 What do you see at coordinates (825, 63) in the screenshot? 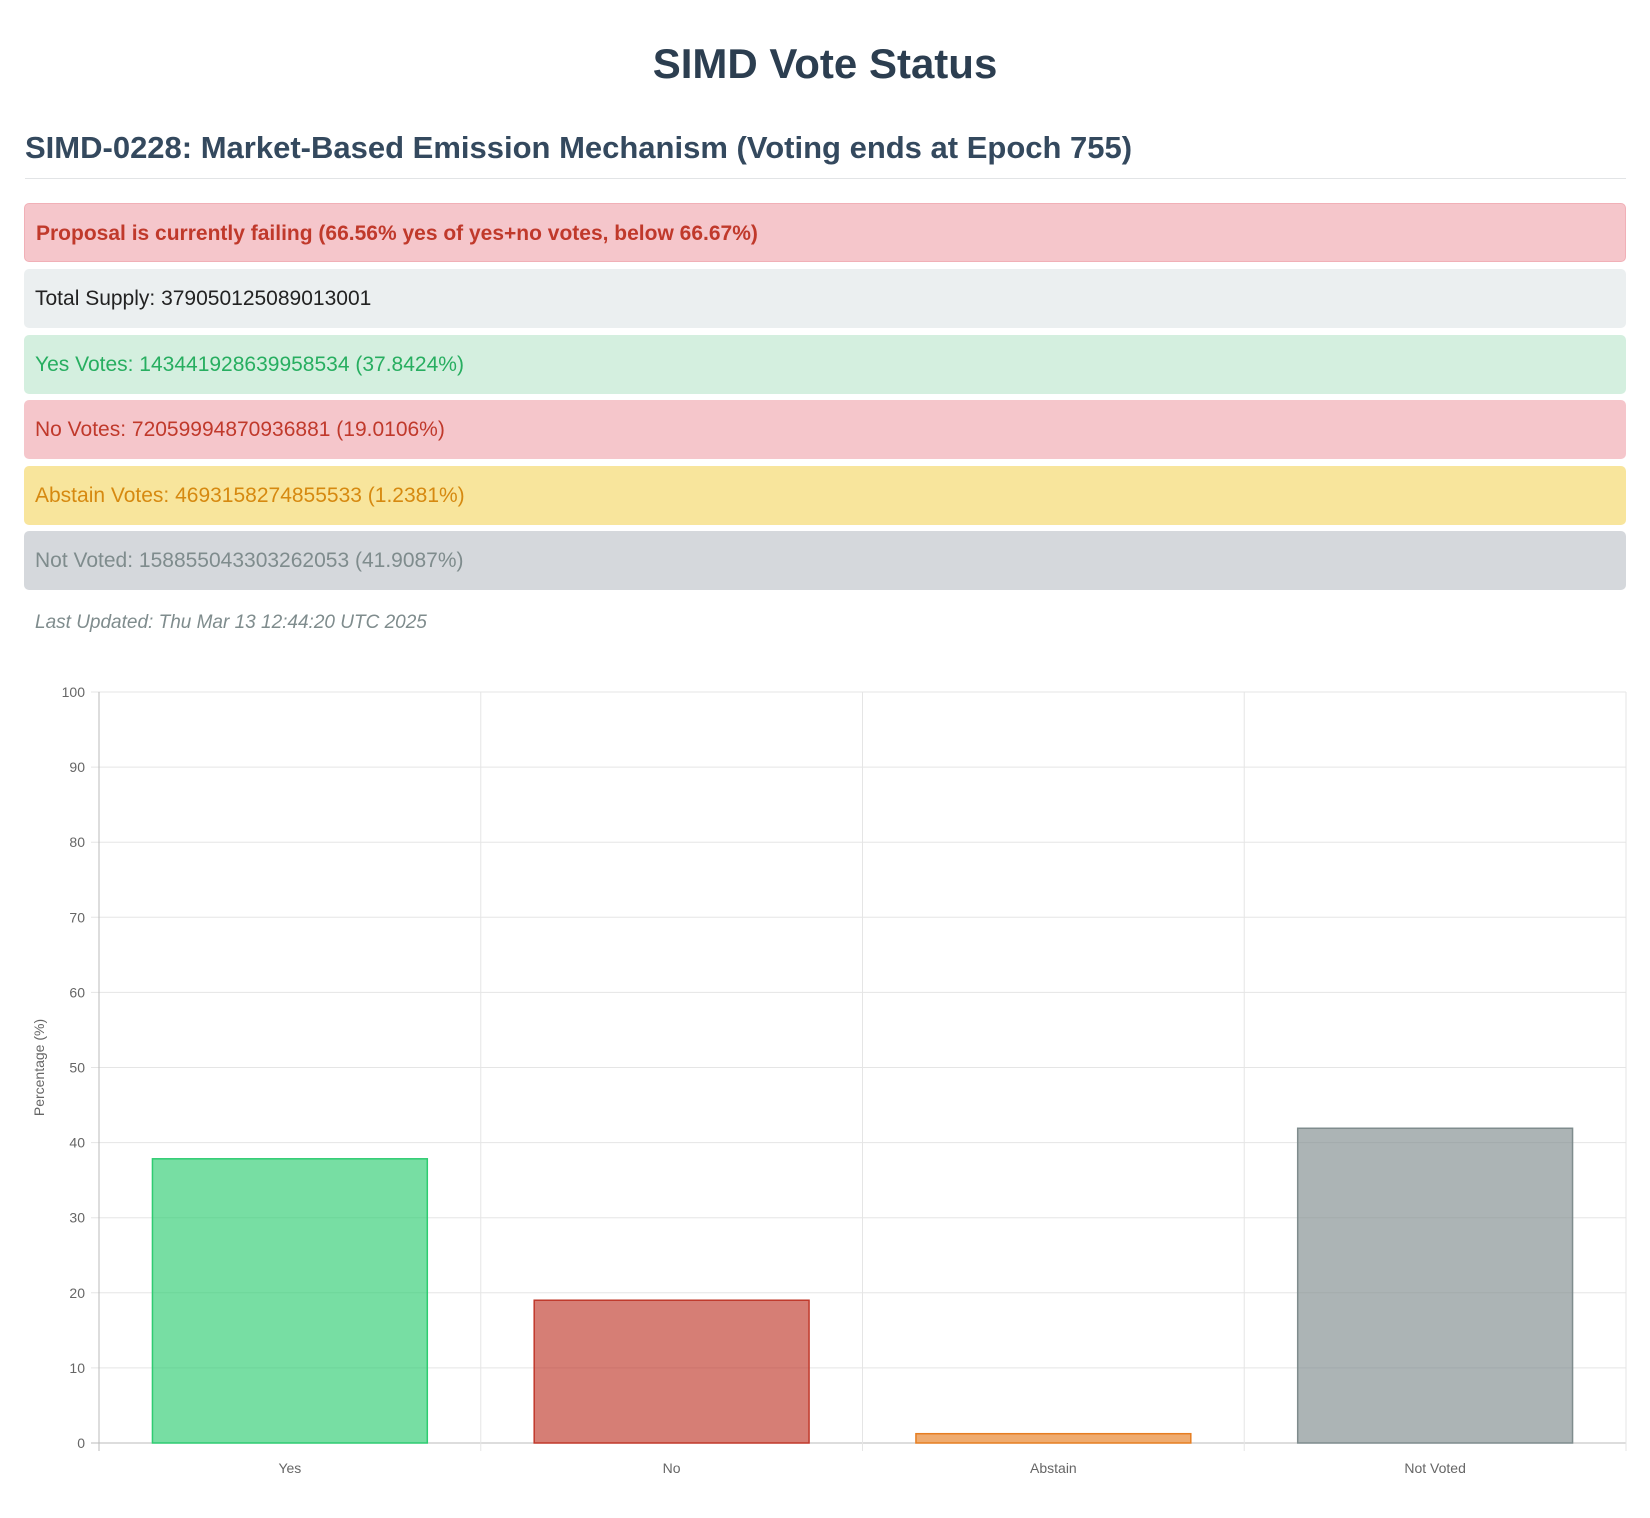
I see `page-title: SIMD Vote Status` at bounding box center [825, 63].